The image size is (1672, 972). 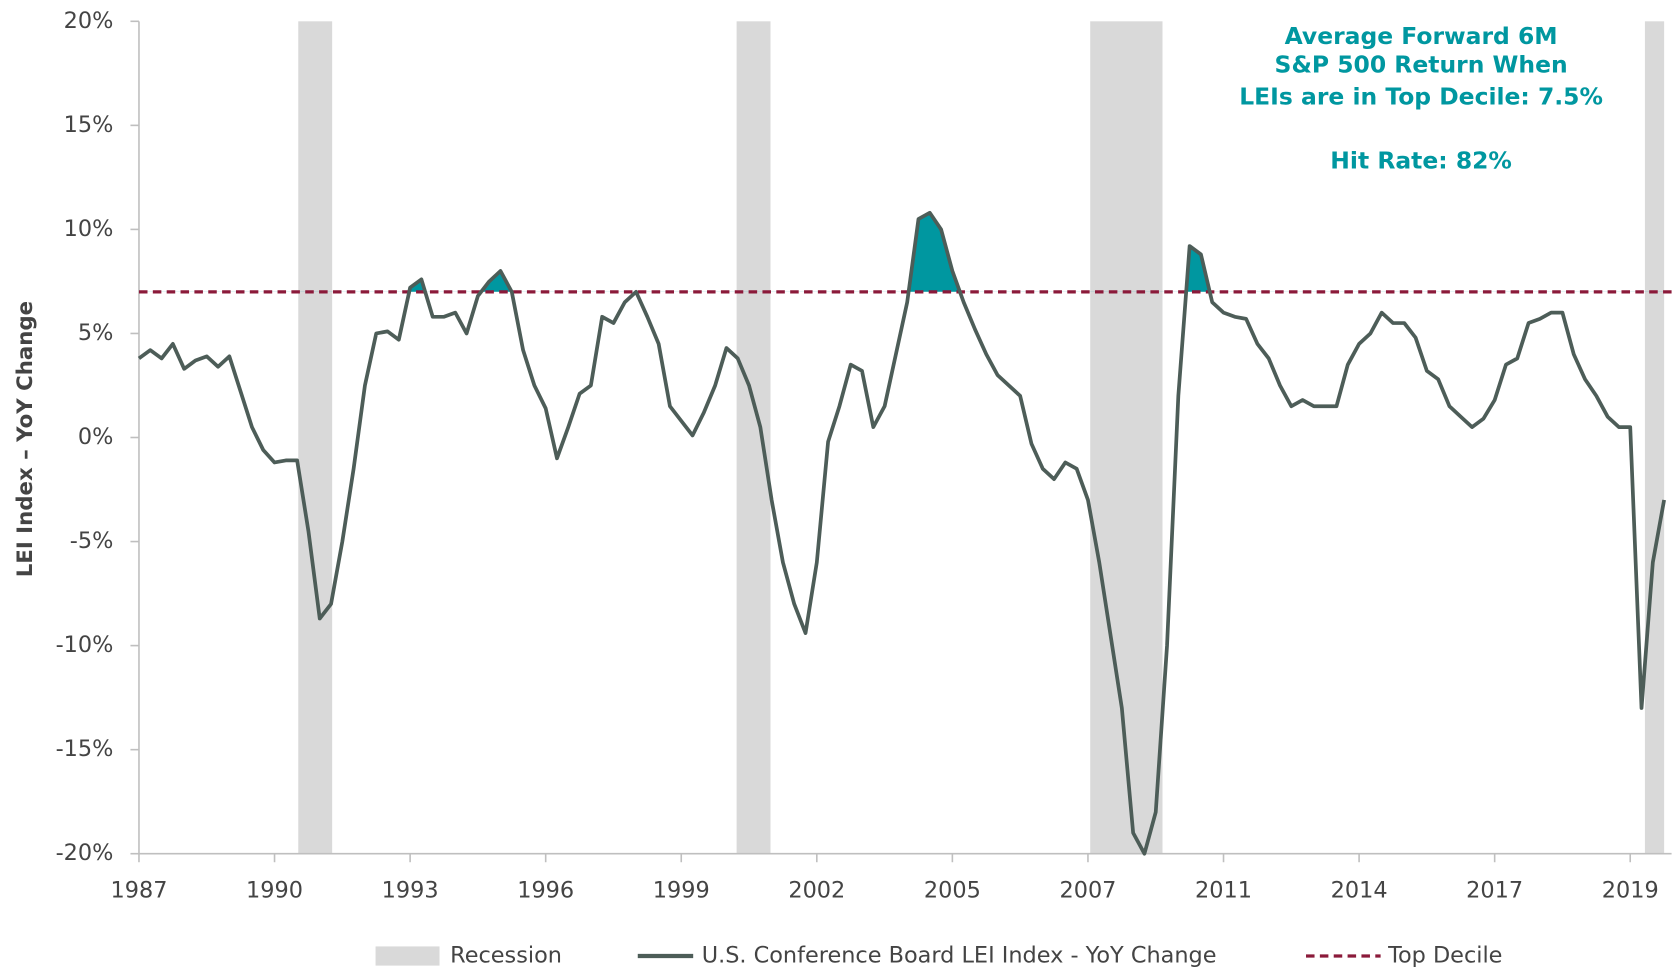 I want to click on x-tick-label: 2019, so click(x=1630, y=891).